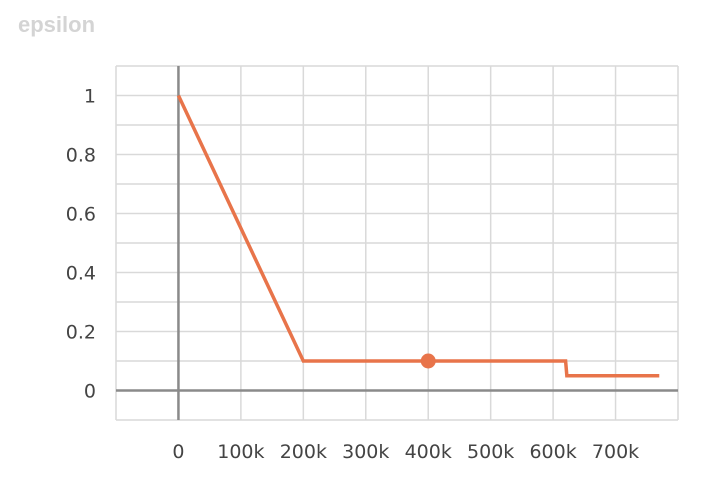 The image size is (728, 480). What do you see at coordinates (365, 452) in the screenshot?
I see `x-tick-label: 300k` at bounding box center [365, 452].